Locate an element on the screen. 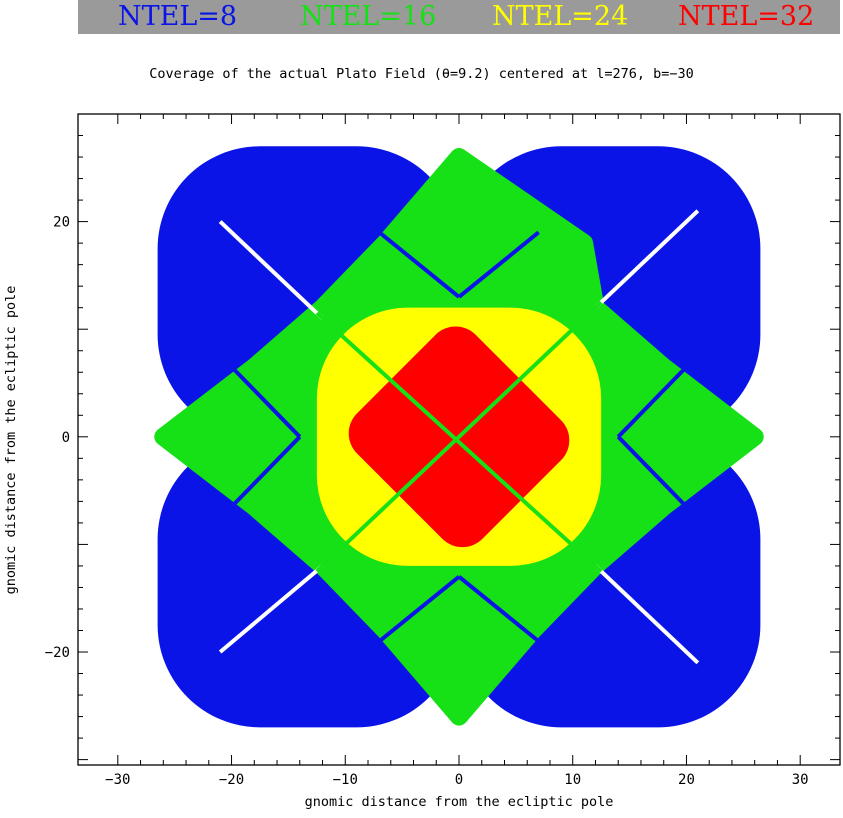  x-tick-label: 20 is located at coordinates (686, 780).